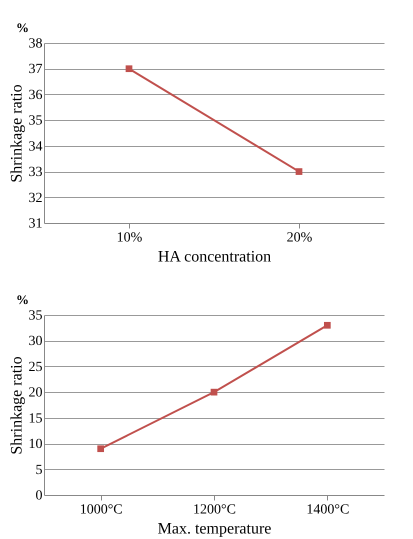 This screenshot has height=539, width=413. I want to click on y-tick-label: 10, so click(35, 444).